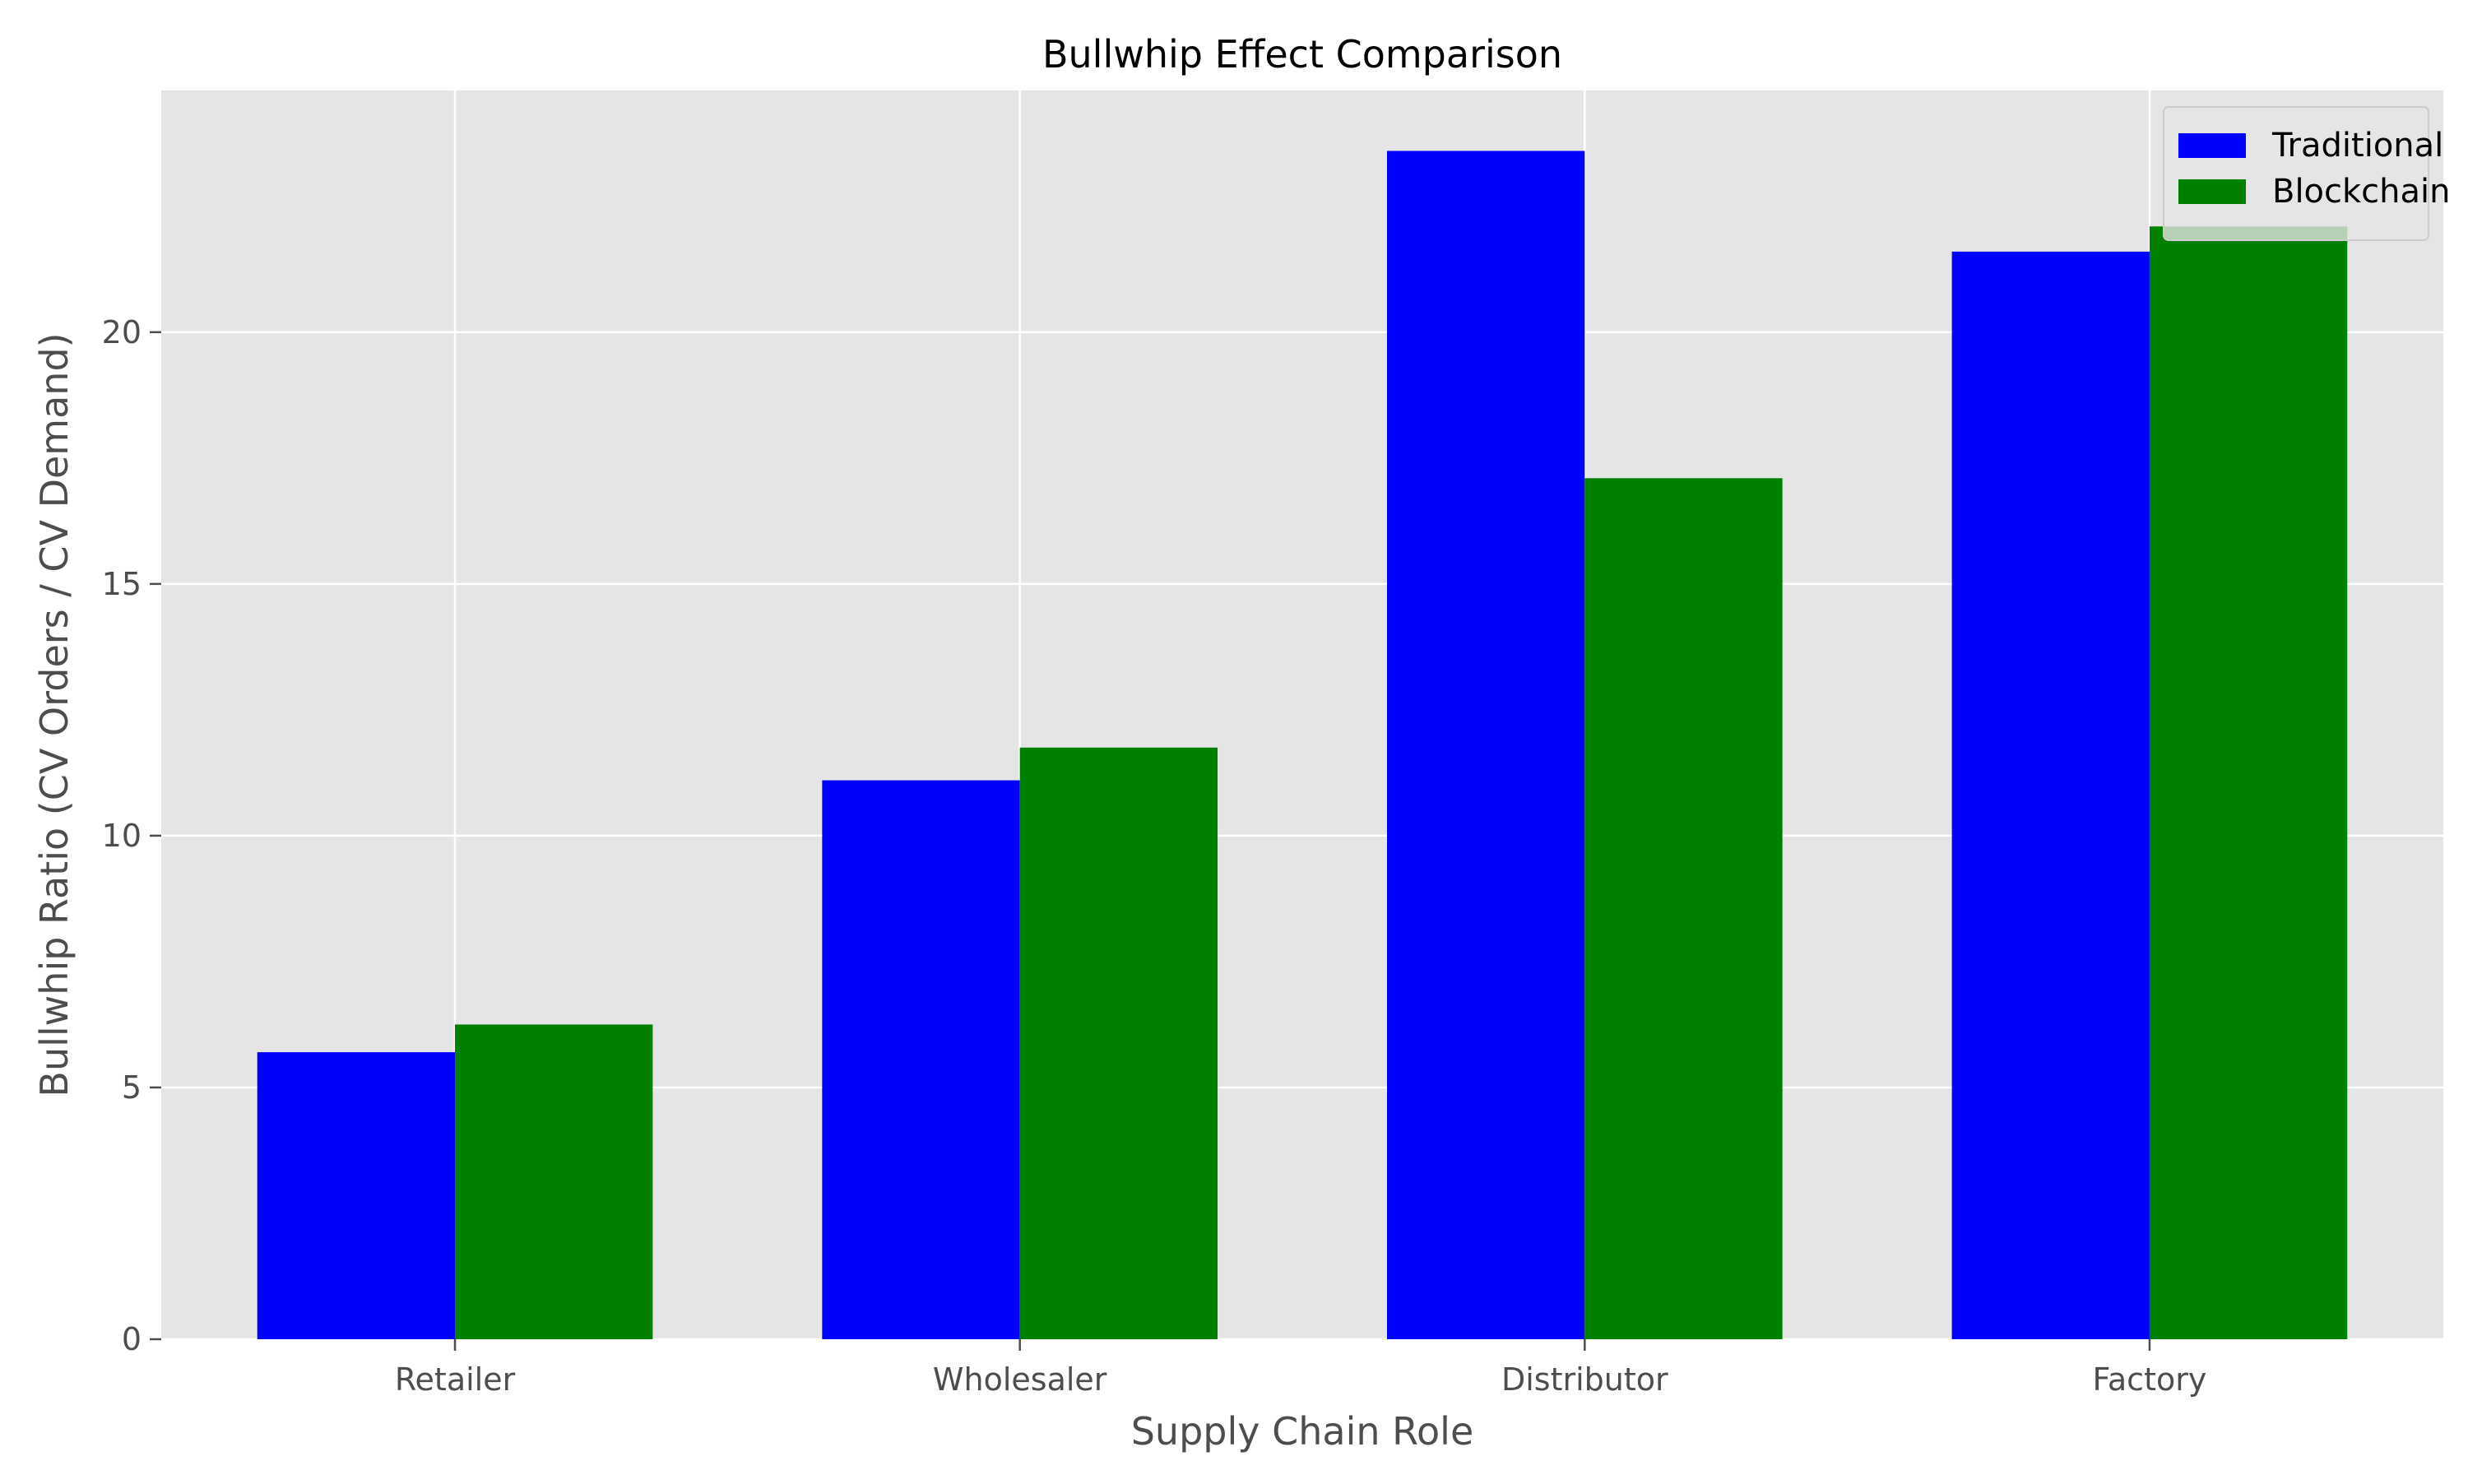 This screenshot has width=2468, height=1484. What do you see at coordinates (1118, 1043) in the screenshot?
I see `bar-blockchain-wholesaler` at bounding box center [1118, 1043].